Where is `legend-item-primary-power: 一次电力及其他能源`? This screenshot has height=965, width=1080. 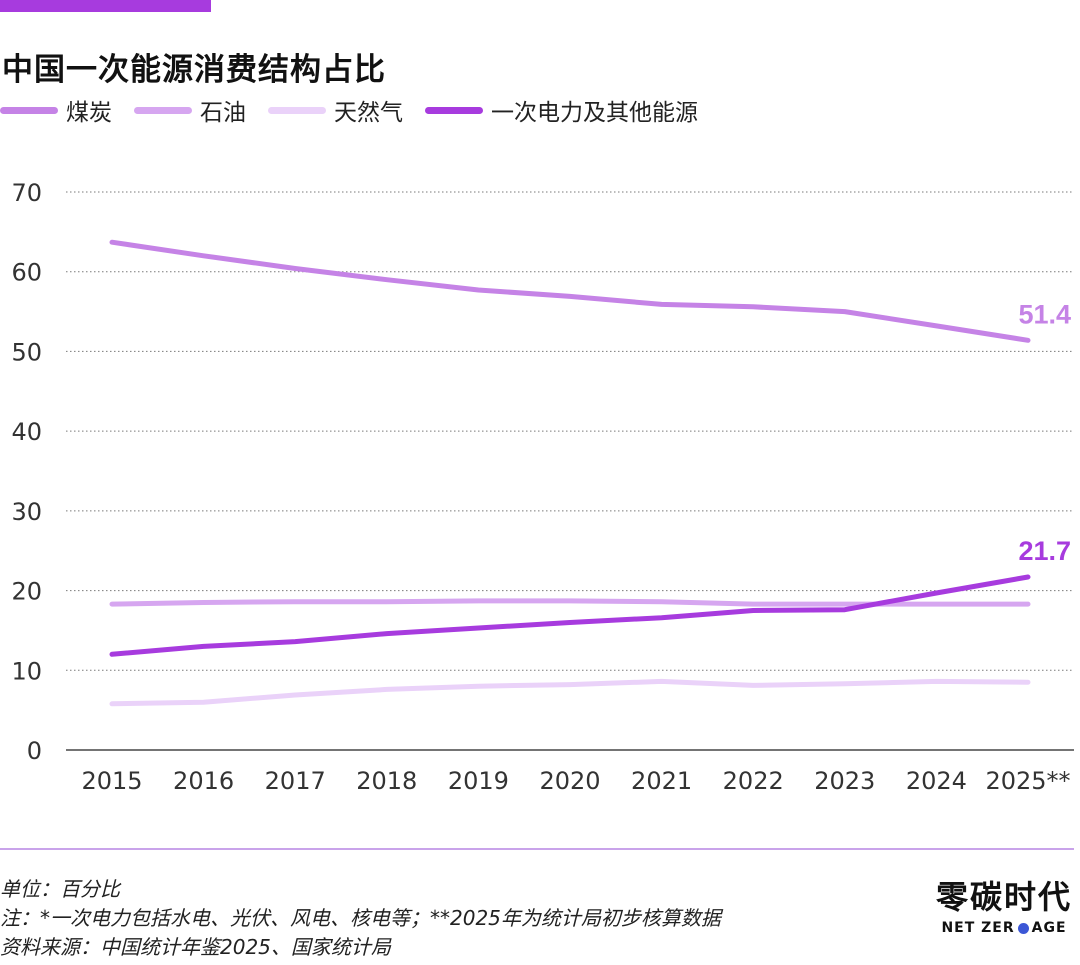 legend-item-primary-power: 一次电力及其他能源 is located at coordinates (561, 110).